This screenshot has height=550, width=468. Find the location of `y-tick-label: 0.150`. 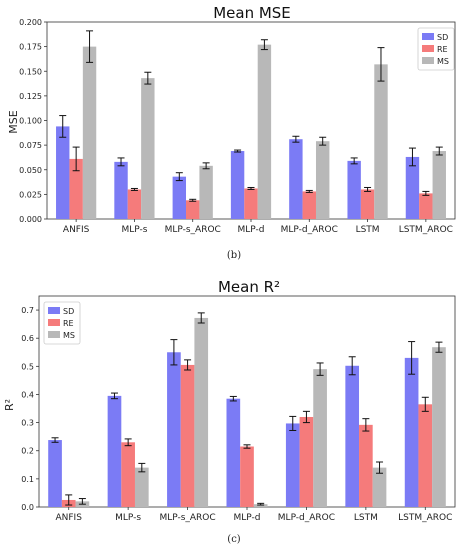

y-tick-label: 0.150 is located at coordinates (30, 71).